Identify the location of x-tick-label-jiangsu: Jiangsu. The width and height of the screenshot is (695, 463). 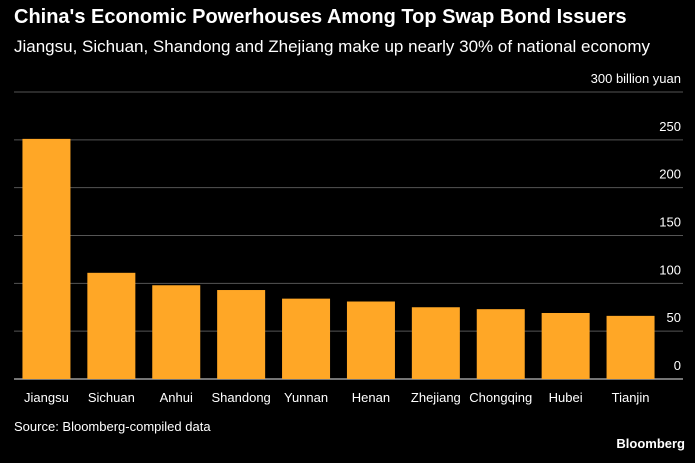
(46, 397).